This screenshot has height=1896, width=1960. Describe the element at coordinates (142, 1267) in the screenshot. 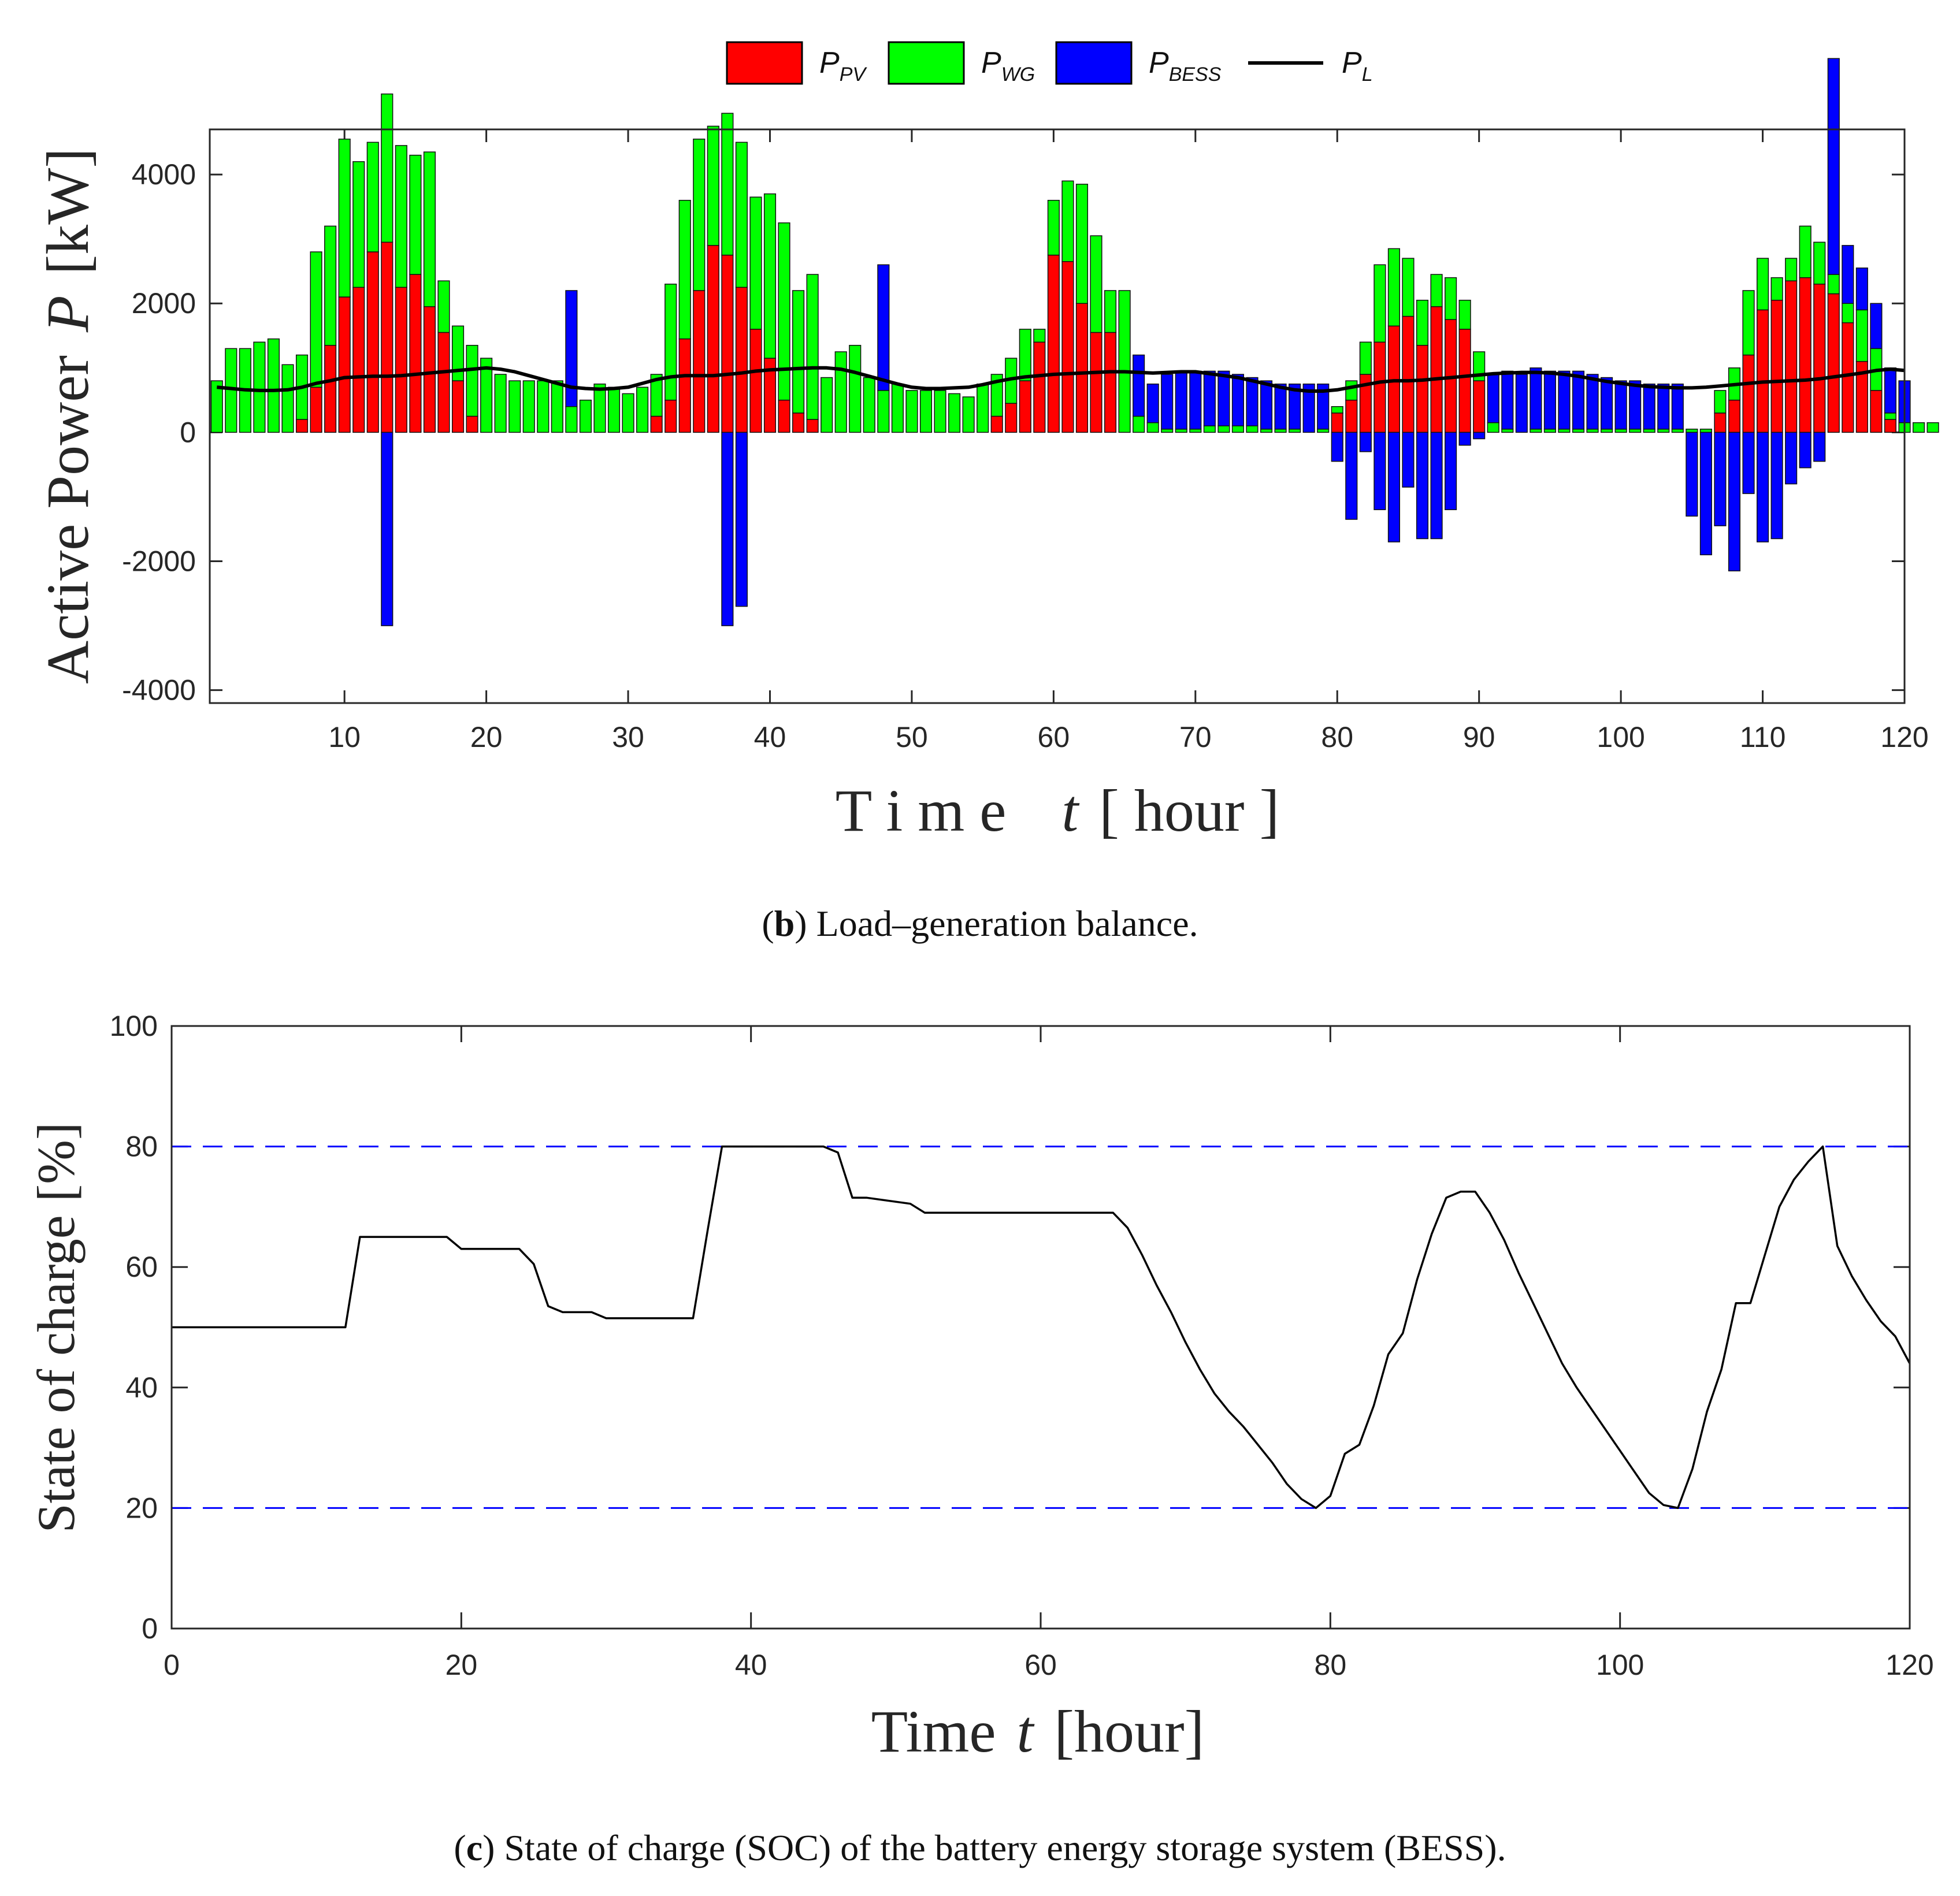

I see `y-tick-label: 60` at that location.